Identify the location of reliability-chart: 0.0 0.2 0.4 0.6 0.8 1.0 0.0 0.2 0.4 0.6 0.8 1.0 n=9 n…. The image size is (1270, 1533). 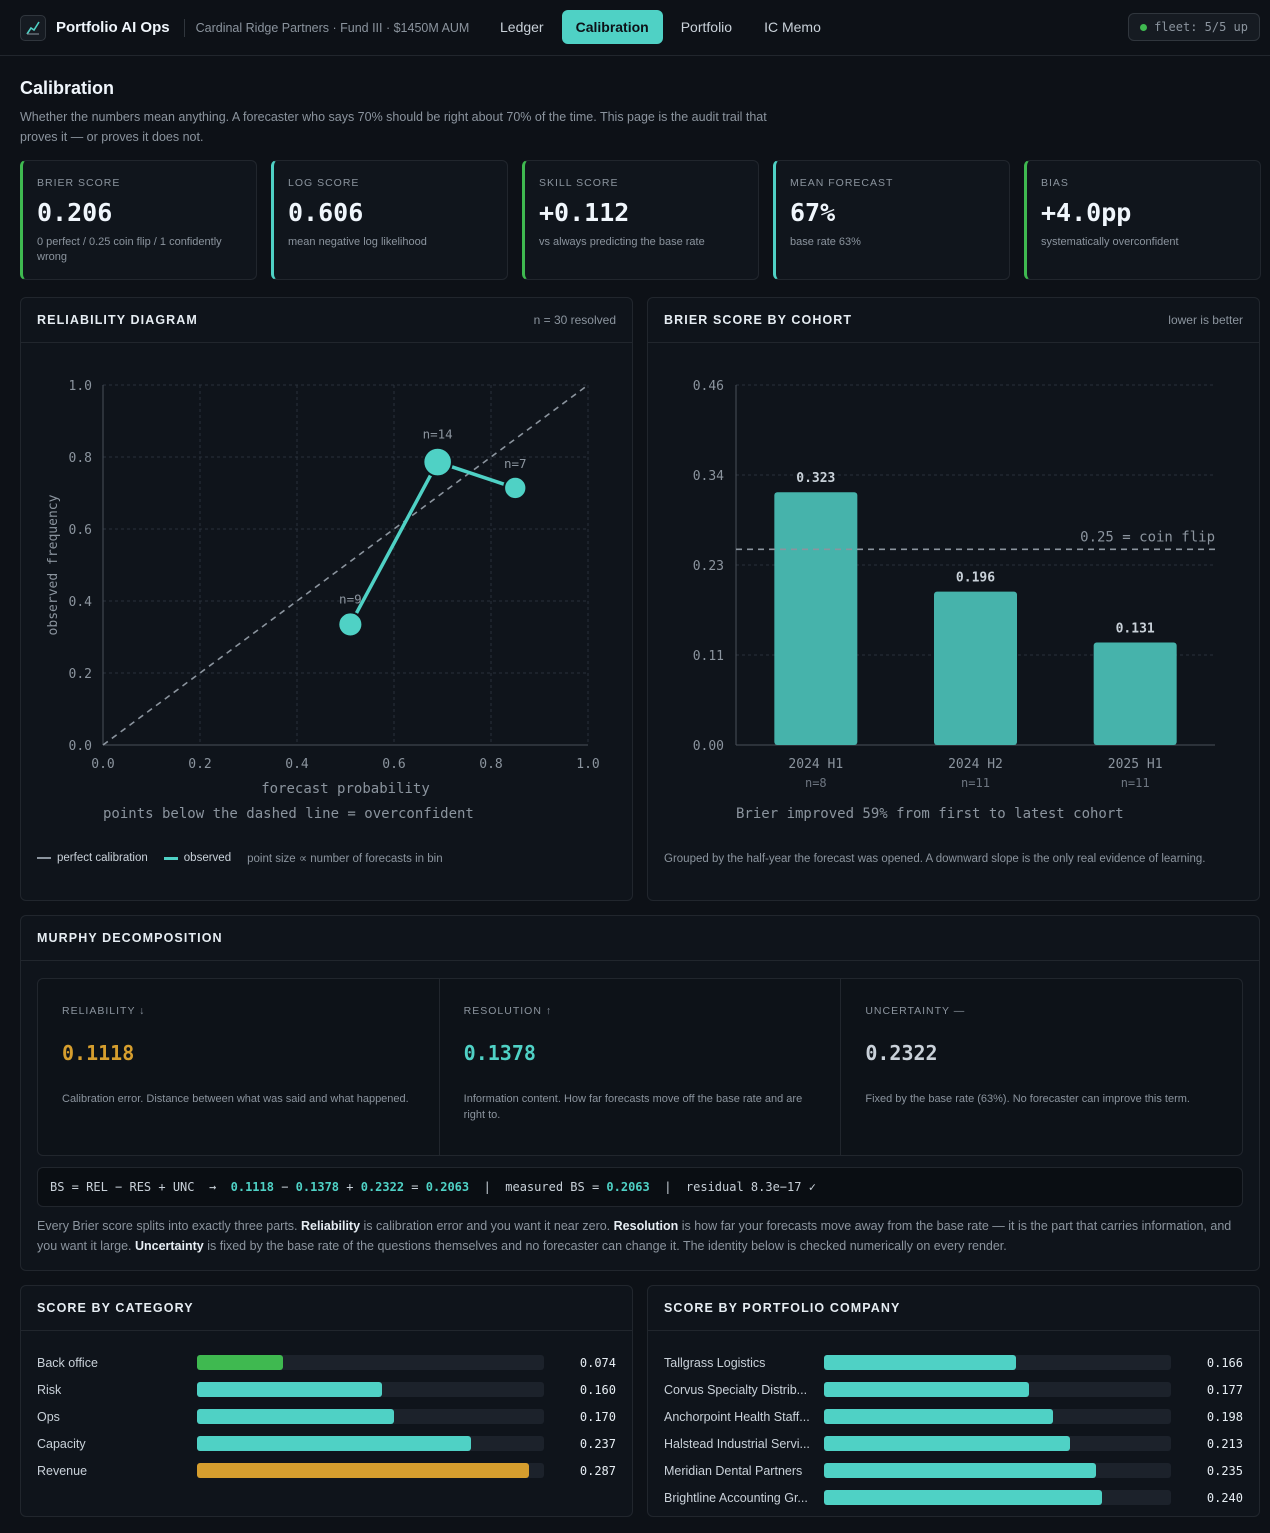
(323, 600).